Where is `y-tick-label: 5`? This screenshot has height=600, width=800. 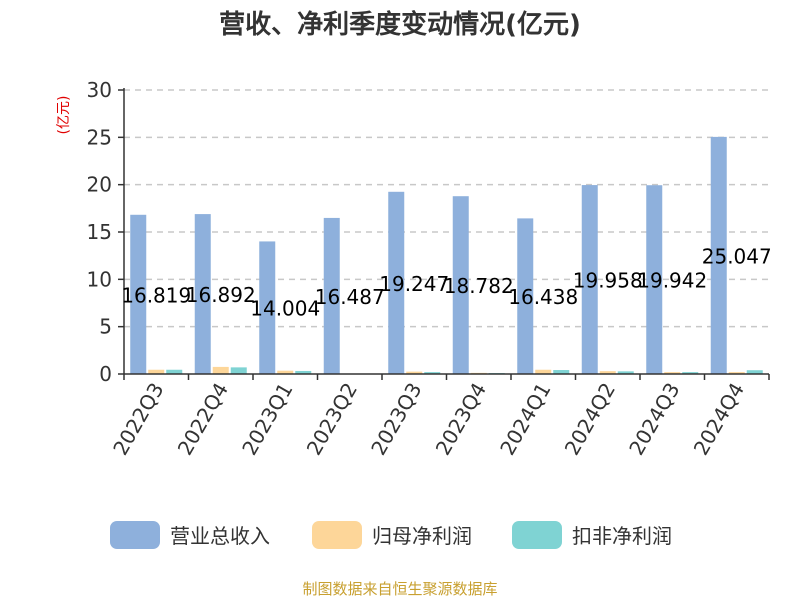
y-tick-label: 5 is located at coordinates (105, 327).